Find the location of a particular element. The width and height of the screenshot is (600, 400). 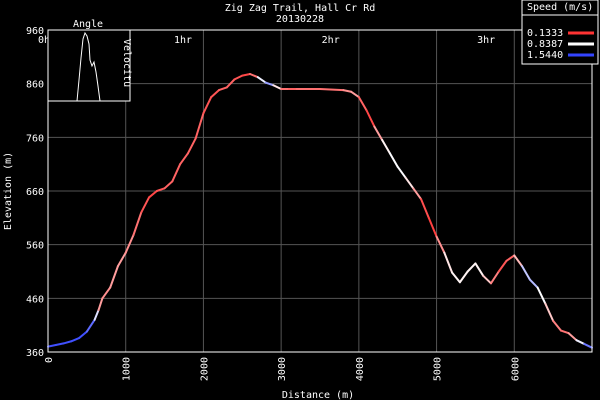

x-tick-labels: 0 1000 2000 3000 4000 5000 6000 is located at coordinates (282, 369).